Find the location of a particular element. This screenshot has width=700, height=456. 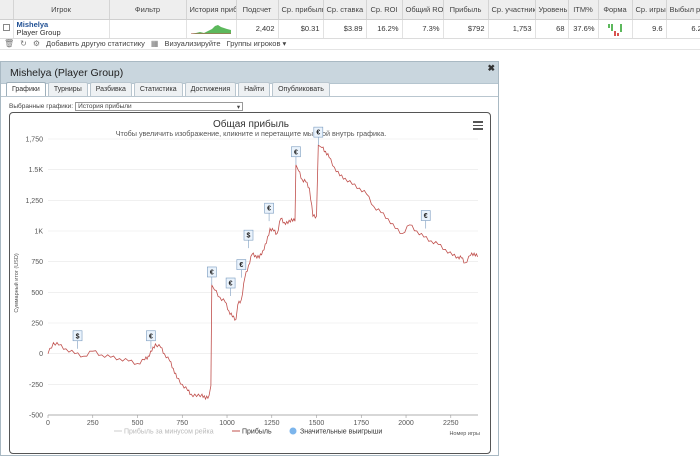

col-avg-stake: Ср. ставка is located at coordinates (345, 10).